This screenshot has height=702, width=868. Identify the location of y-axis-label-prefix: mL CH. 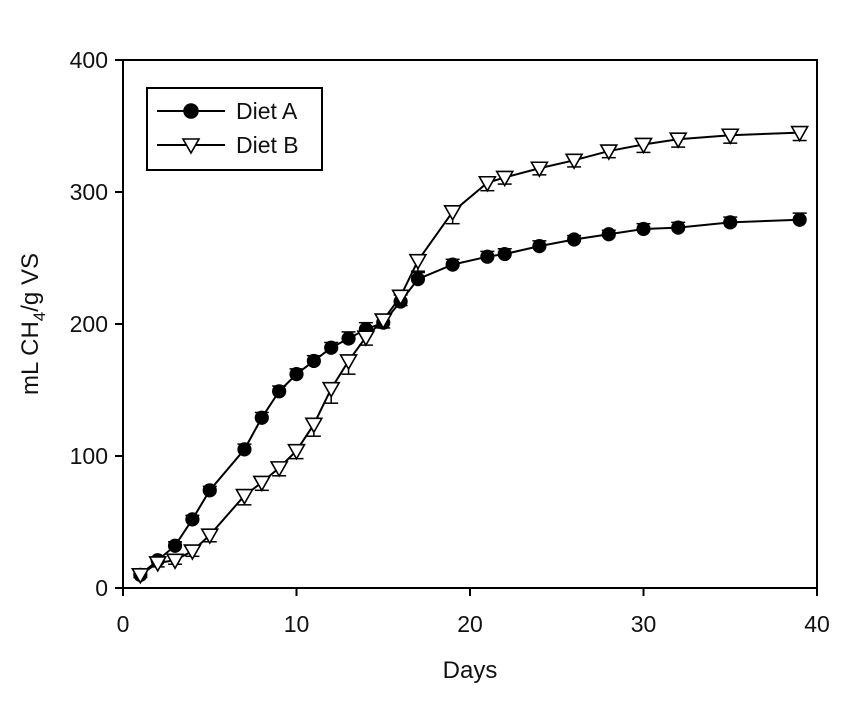
(30, 358).